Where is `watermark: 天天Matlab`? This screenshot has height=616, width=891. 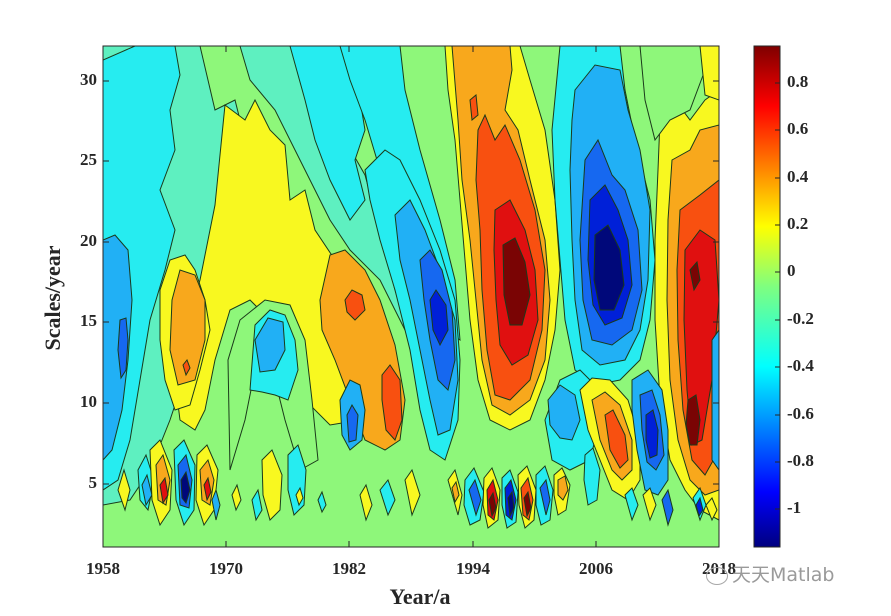
watermark: 天天Matlab is located at coordinates (770, 573).